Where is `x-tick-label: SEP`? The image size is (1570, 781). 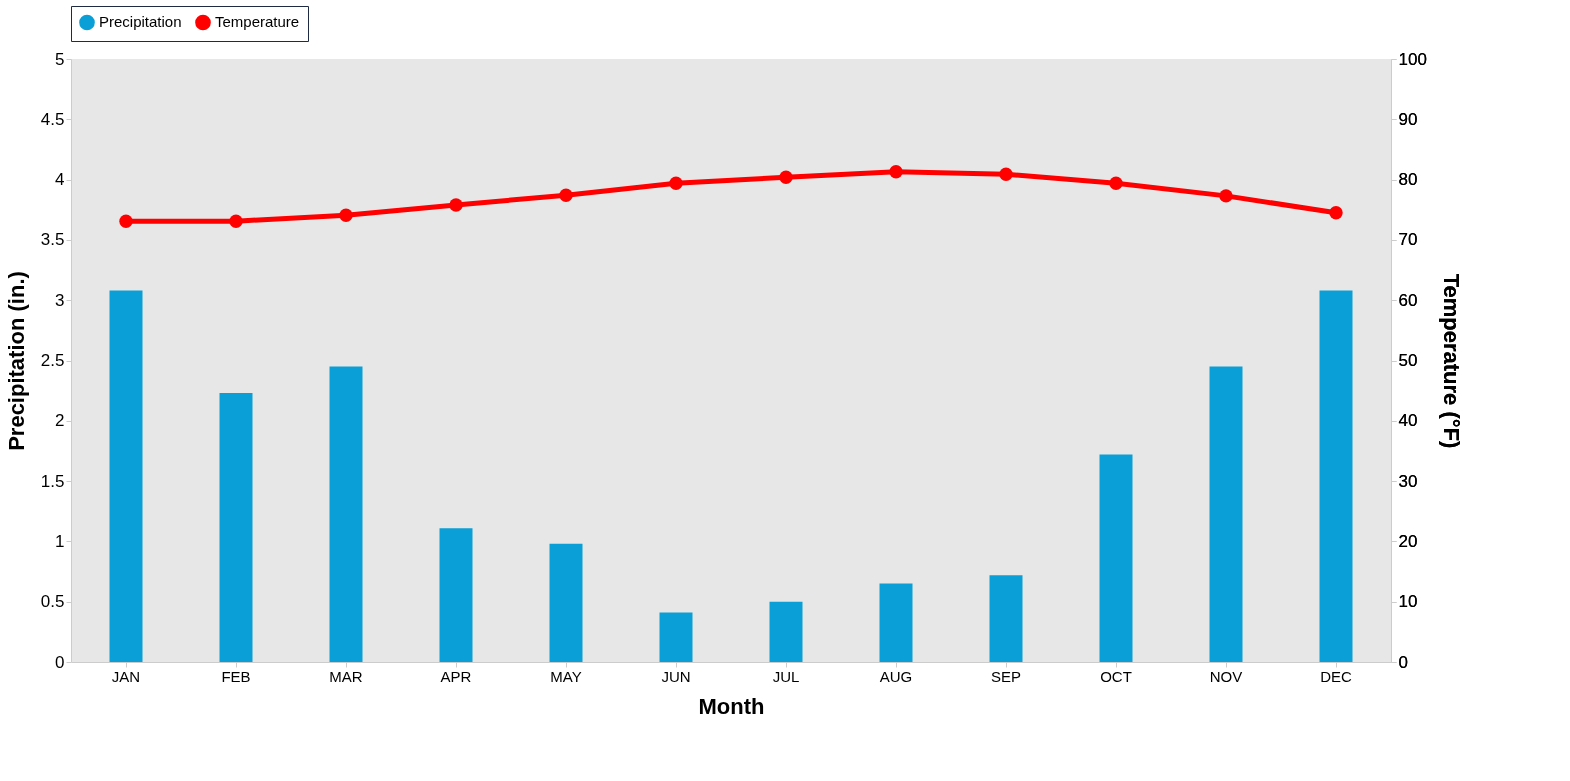
x-tick-label: SEP is located at coordinates (1006, 676).